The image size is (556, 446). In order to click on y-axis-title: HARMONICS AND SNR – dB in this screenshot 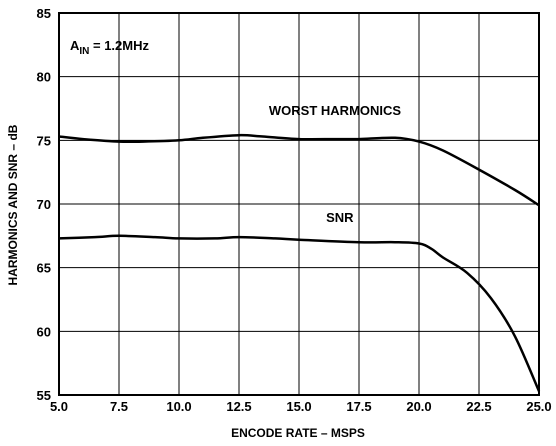, I will do `click(13, 204)`.